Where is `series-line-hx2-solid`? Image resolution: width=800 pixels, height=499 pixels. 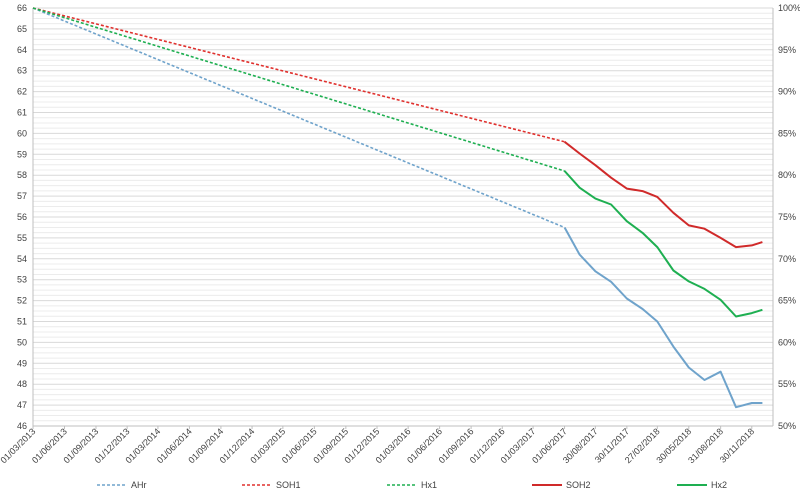 series-line-hx2-solid is located at coordinates (663, 244).